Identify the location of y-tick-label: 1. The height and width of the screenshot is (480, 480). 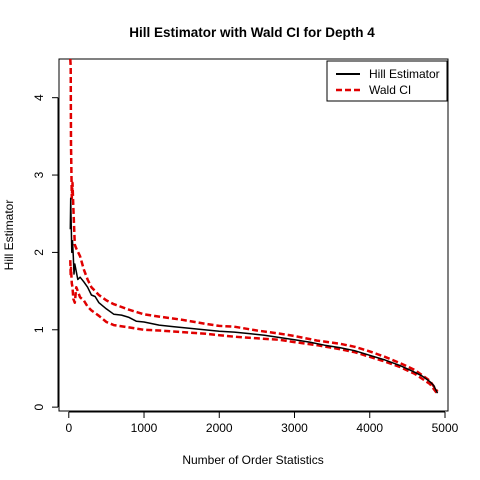
(39, 329).